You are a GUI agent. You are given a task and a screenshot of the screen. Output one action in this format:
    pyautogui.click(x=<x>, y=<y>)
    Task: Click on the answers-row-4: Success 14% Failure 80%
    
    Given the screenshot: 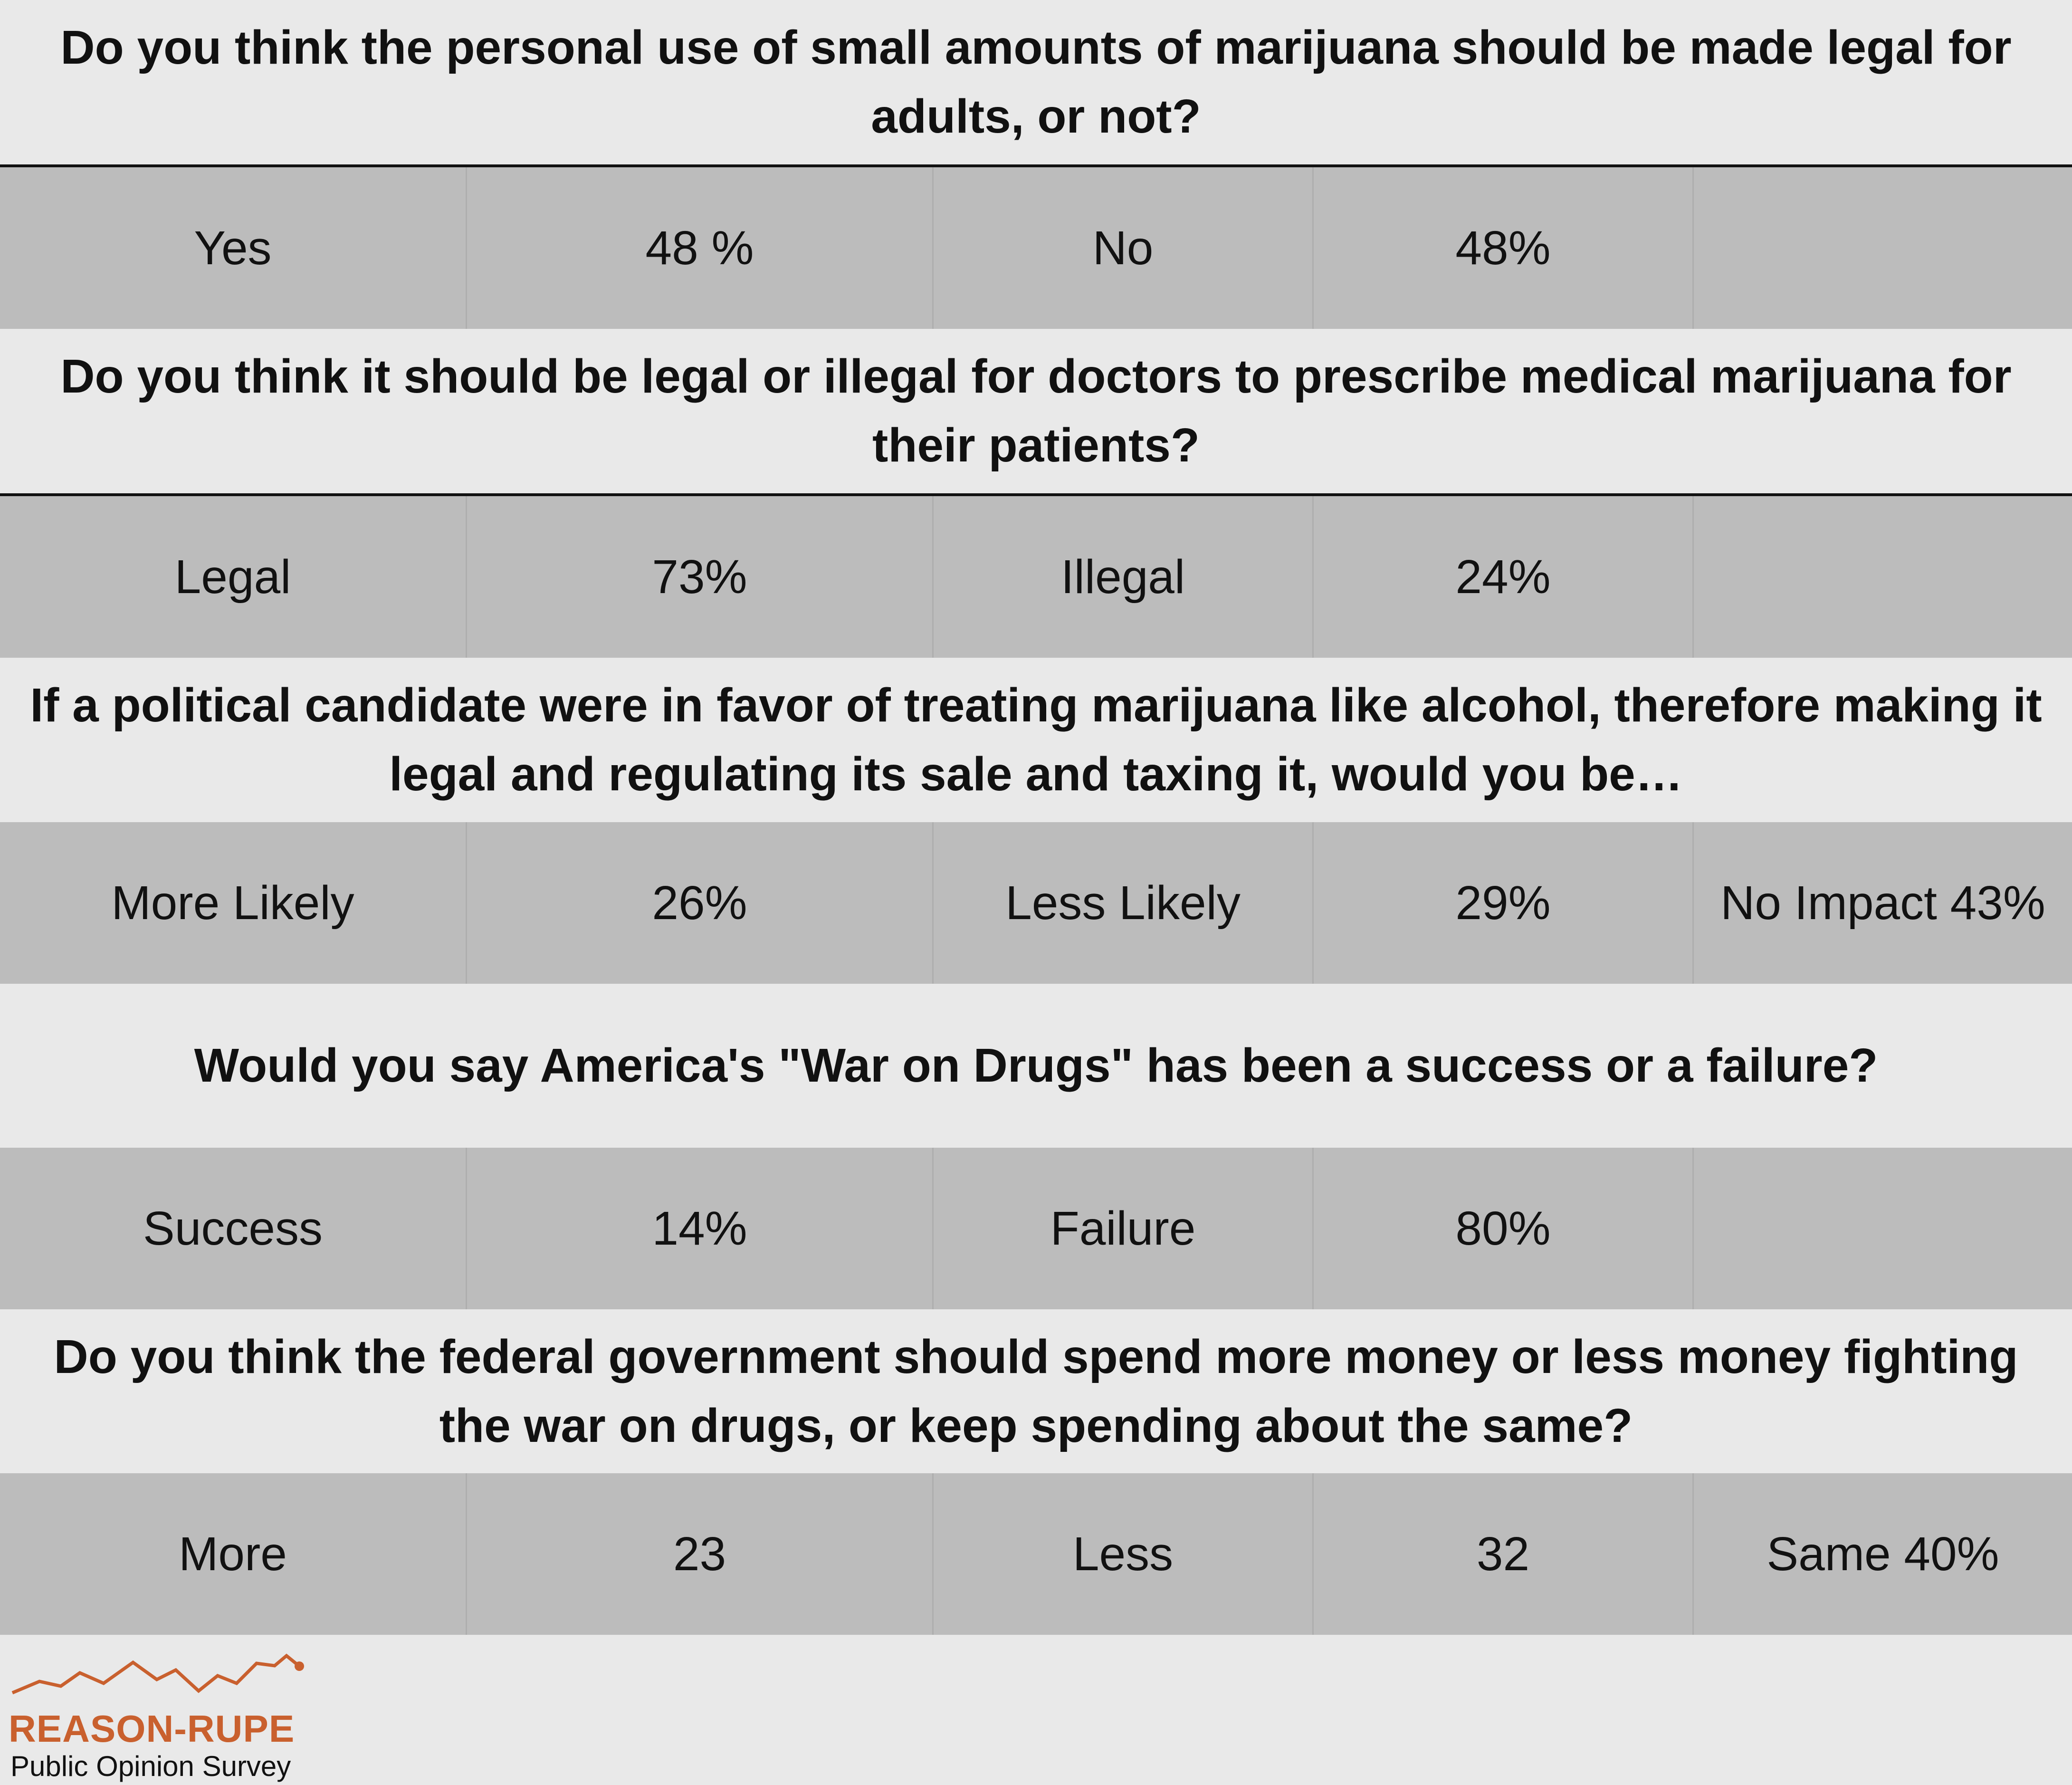 What is the action you would take?
    pyautogui.click(x=1036, y=1228)
    